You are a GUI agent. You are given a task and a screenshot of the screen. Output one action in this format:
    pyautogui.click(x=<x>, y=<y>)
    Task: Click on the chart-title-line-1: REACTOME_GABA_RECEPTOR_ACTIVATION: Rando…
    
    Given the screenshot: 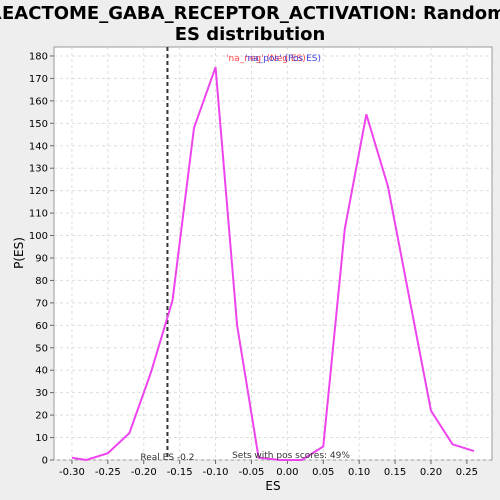 What is the action you would take?
    pyautogui.click(x=250, y=13)
    